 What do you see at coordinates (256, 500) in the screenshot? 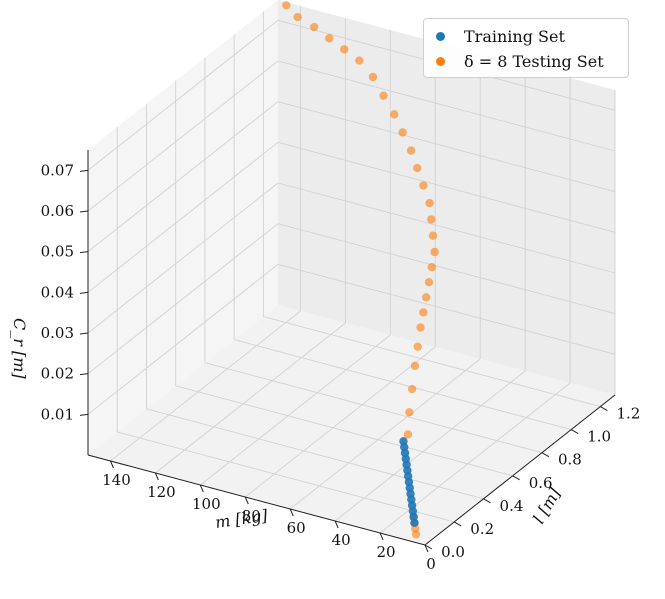
I see `x-axis-line` at bounding box center [256, 500].